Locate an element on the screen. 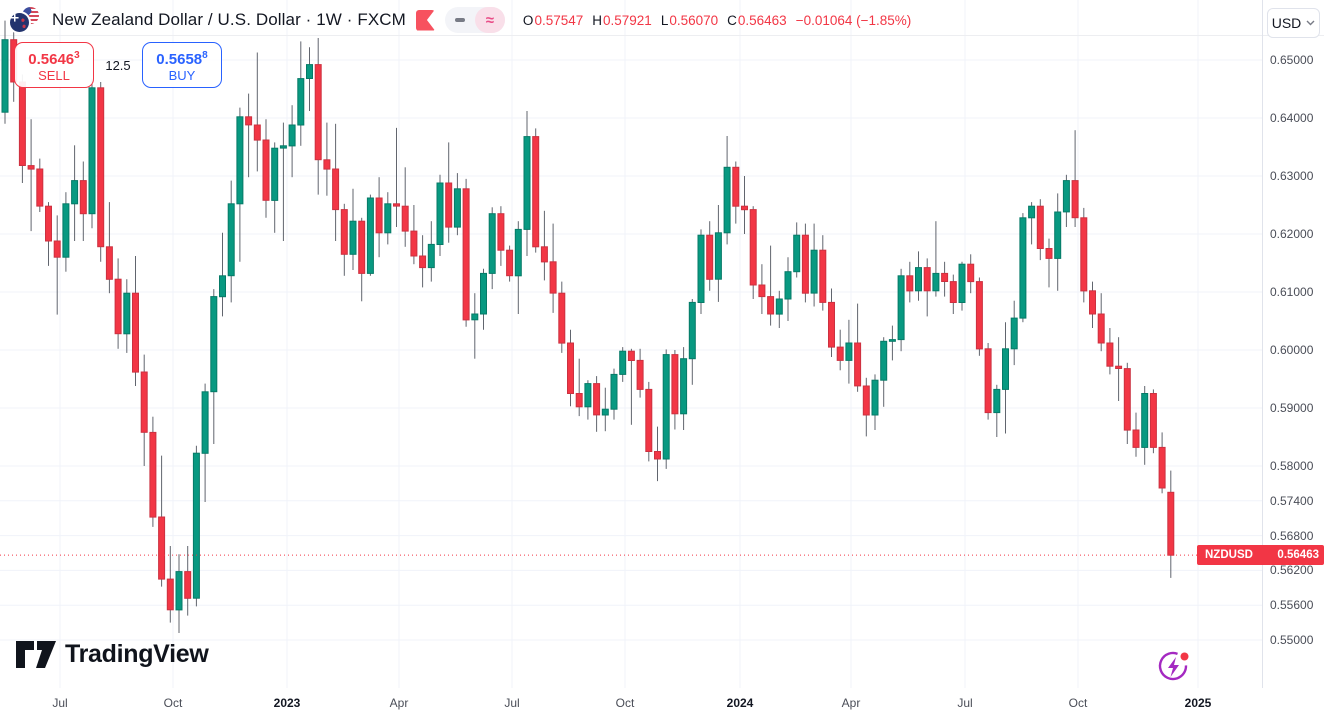 This screenshot has width=1324, height=718. price-tick-label: 0.65000 is located at coordinates (1292, 60).